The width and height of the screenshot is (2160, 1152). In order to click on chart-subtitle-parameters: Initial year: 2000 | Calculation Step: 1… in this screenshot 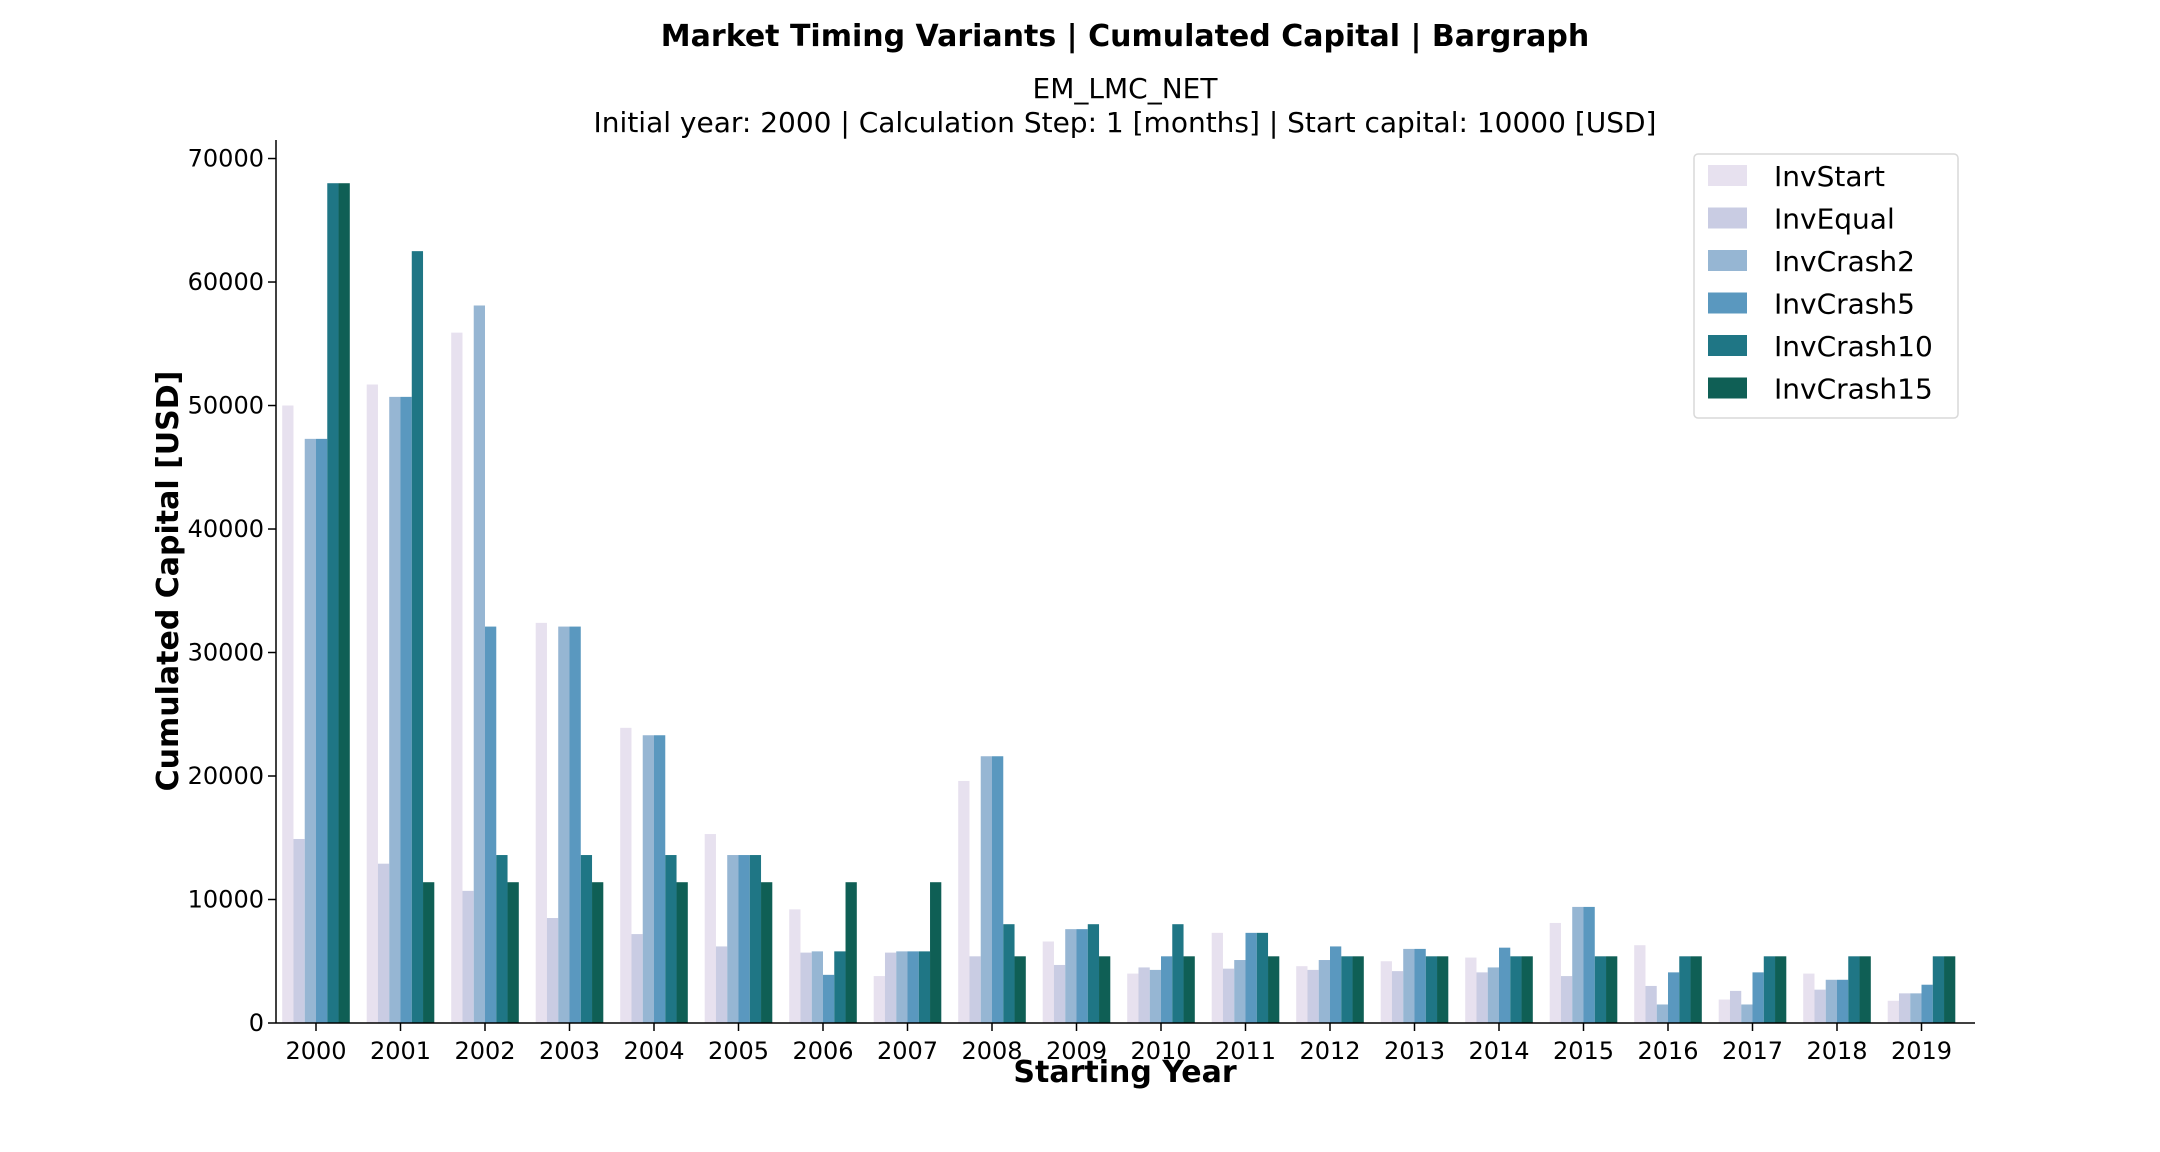, I will do `click(1125, 122)`.